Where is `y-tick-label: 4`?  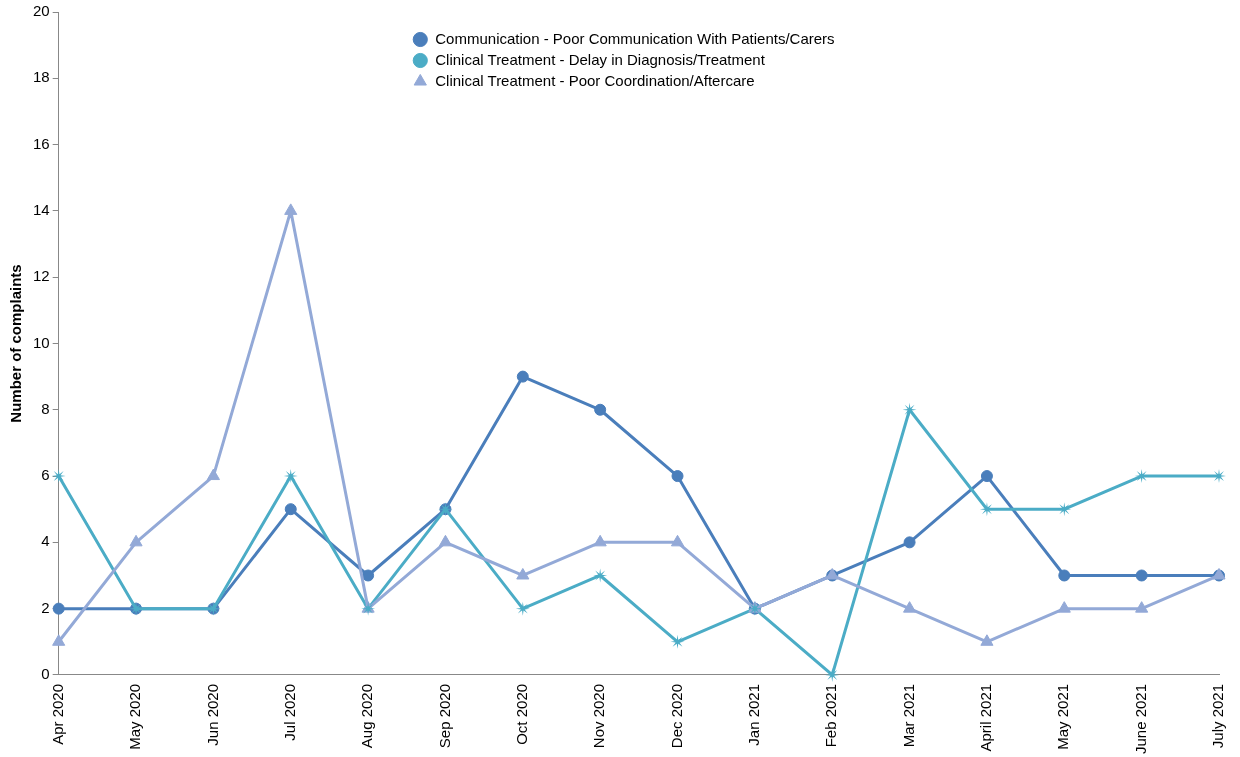
y-tick-label: 4 is located at coordinates (45, 541).